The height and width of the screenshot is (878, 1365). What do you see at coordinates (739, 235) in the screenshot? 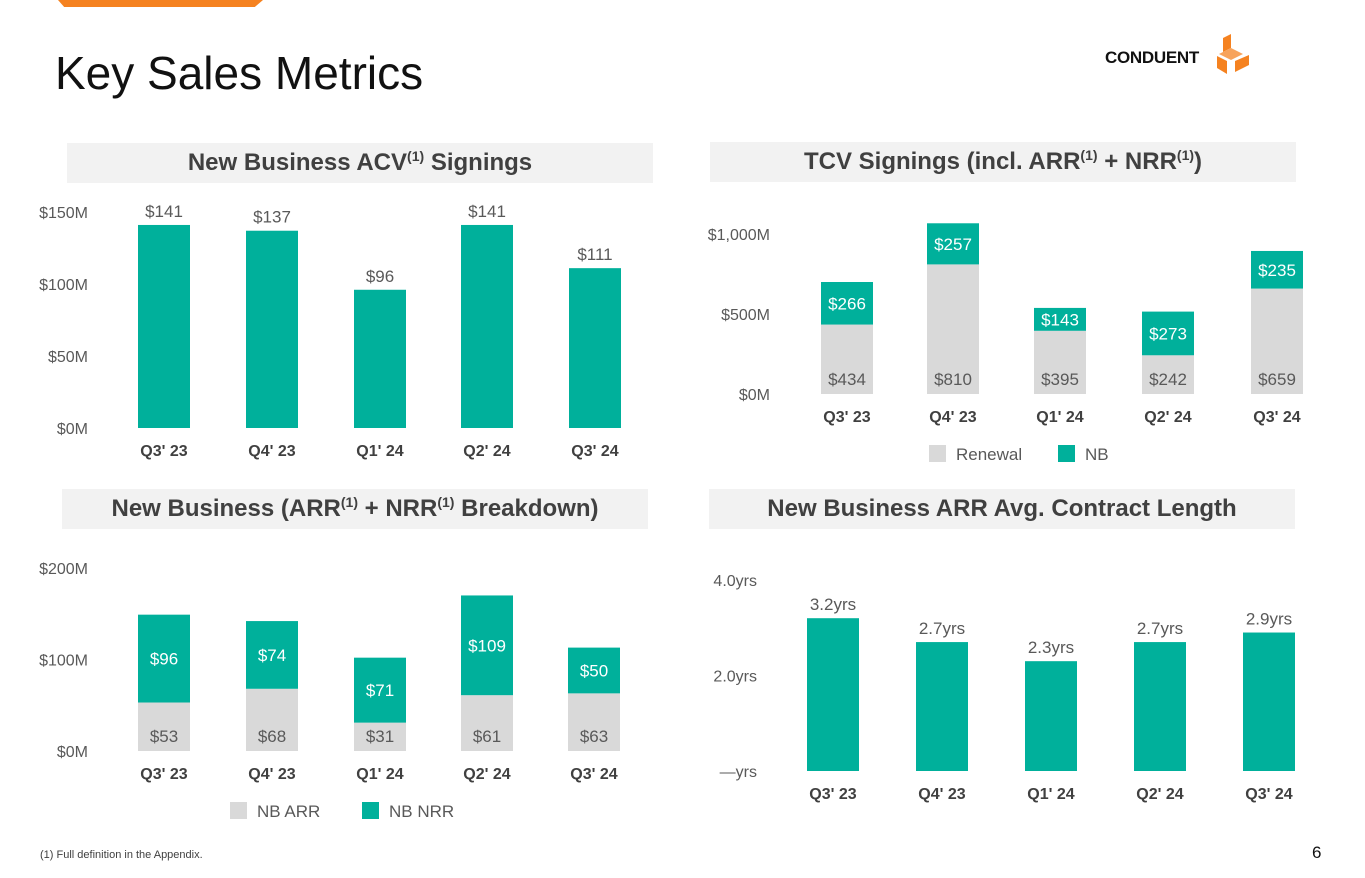
I see `tcv-ytick-label: $1,000M` at bounding box center [739, 235].